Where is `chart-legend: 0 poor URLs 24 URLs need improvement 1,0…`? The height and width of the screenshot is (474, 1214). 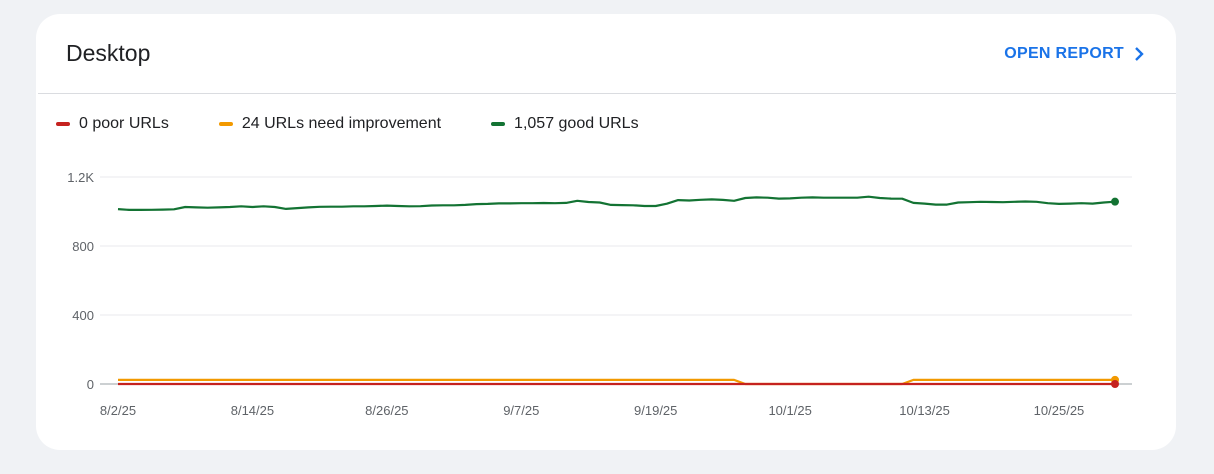 chart-legend: 0 poor URLs 24 URLs need improvement 1,0… is located at coordinates (372, 124).